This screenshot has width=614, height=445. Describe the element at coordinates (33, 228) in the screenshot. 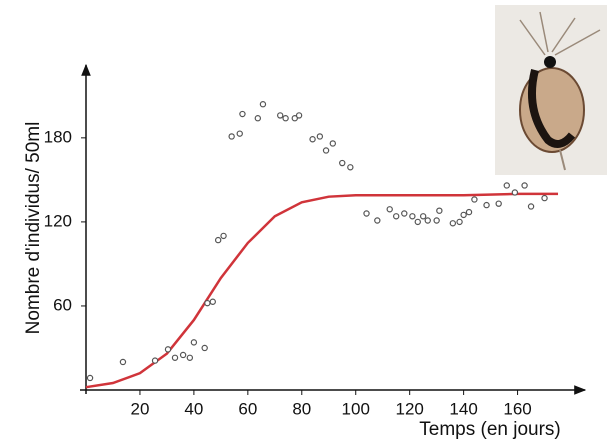

I see `y-axis-title: Nombre d'individus/ 50ml` at that location.